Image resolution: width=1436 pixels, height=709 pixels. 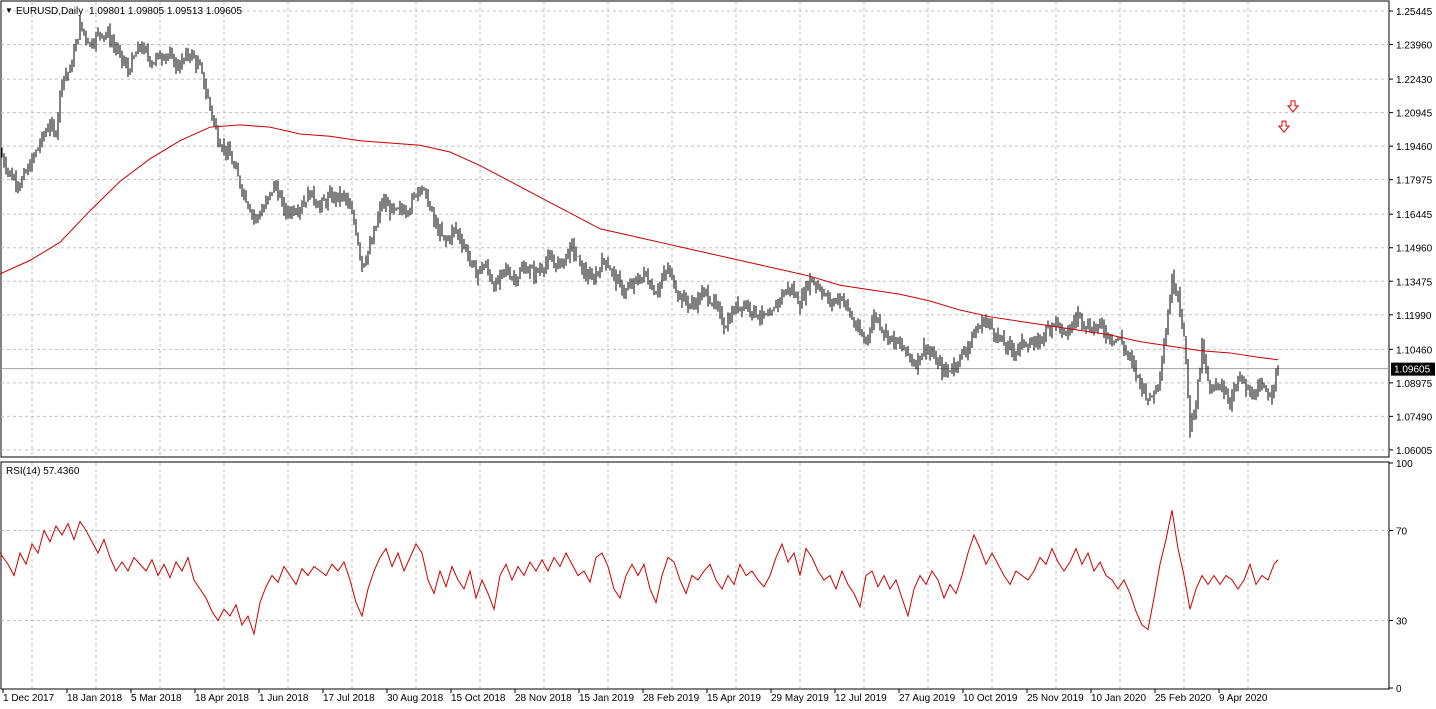 I want to click on time-tick-label: 30 Aug 2018, so click(x=415, y=698).